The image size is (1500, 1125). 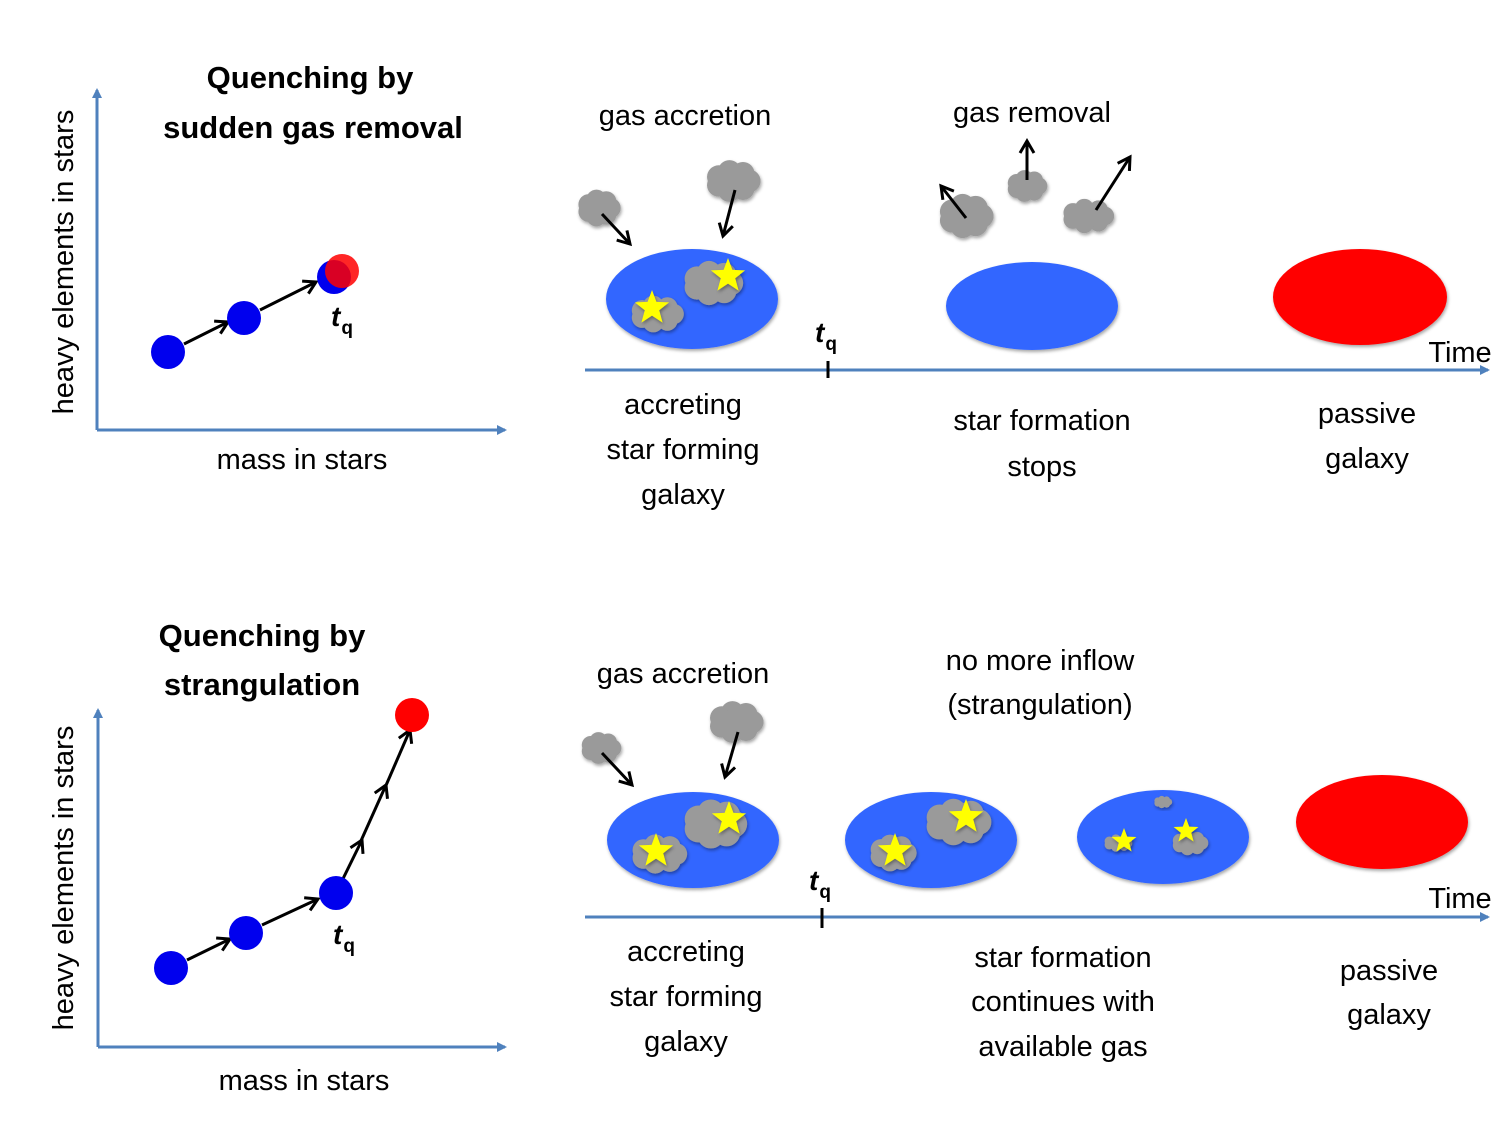 What do you see at coordinates (1041, 467) in the screenshot?
I see `stage-label: stops` at bounding box center [1041, 467].